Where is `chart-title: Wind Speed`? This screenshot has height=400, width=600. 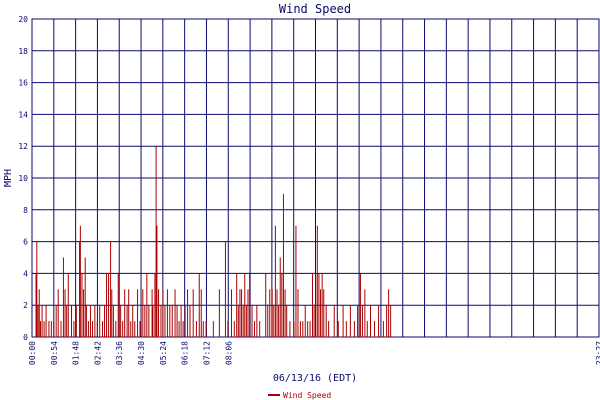
chart-title: Wind Speed is located at coordinates (315, 9).